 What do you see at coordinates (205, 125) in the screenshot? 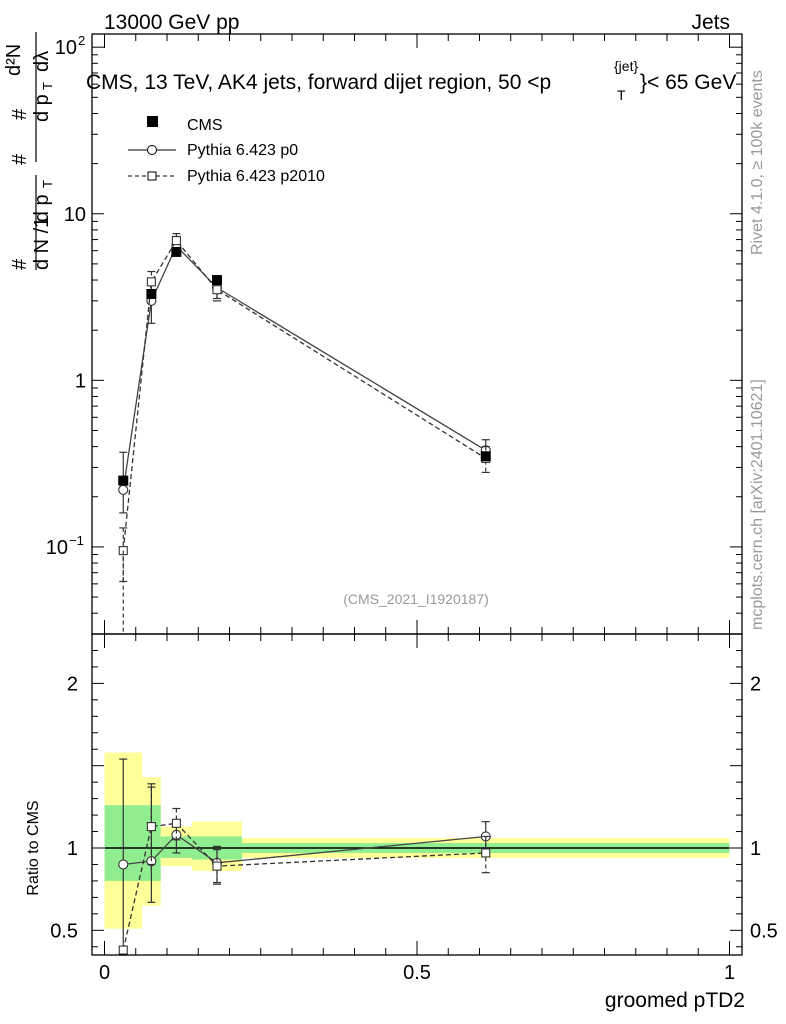
I see `legend-label-cms: CMS` at bounding box center [205, 125].